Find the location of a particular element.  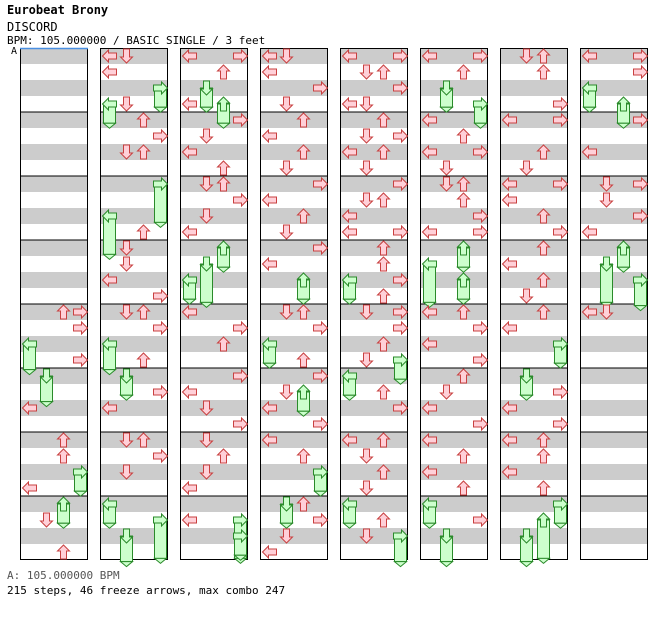

chart-column is located at coordinates (374, 304).